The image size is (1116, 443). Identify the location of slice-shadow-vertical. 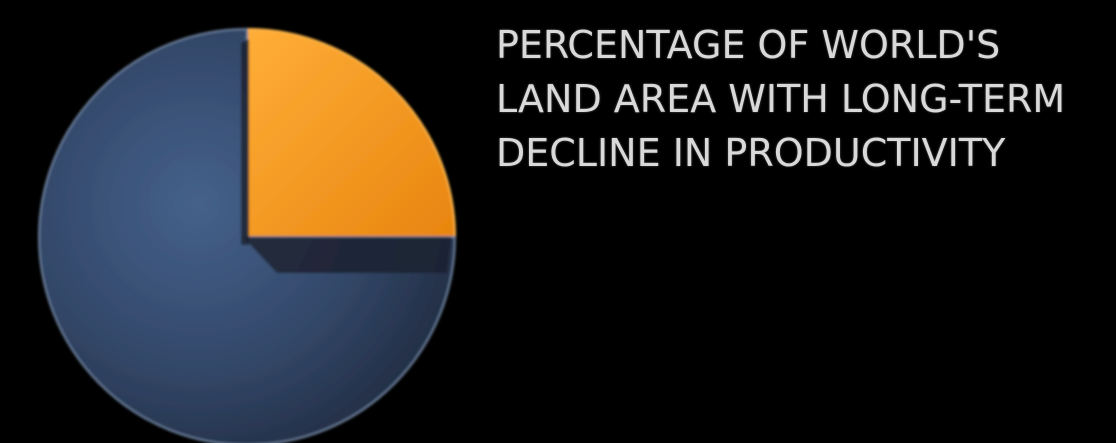
(245, 142).